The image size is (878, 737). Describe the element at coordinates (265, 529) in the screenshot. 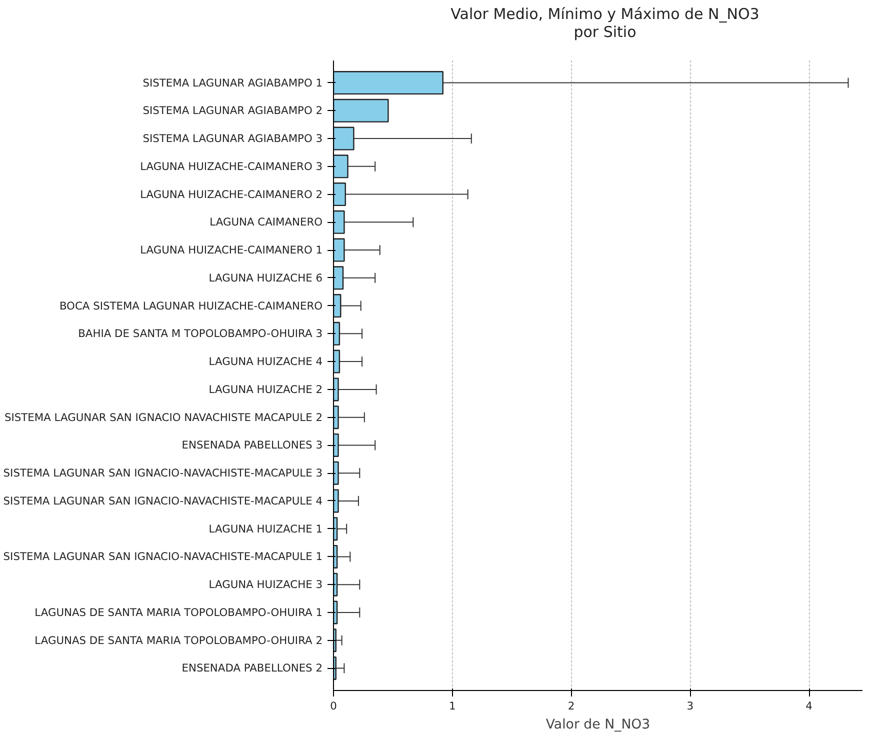

I see `y-tick-label: LAGUNA HUIZACHE 1` at that location.